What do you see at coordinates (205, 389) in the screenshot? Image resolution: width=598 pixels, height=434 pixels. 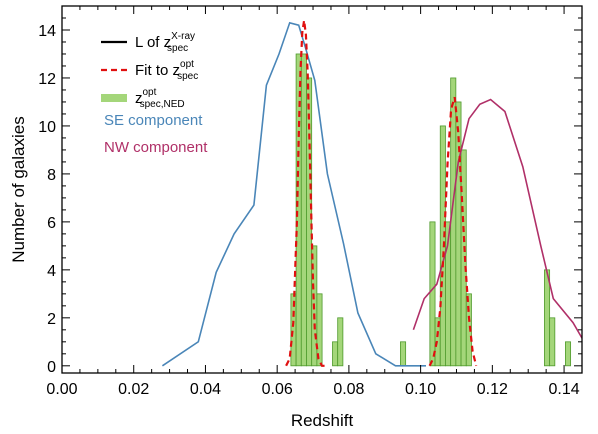 I see `x-tick-label: 0.04` at bounding box center [205, 389].